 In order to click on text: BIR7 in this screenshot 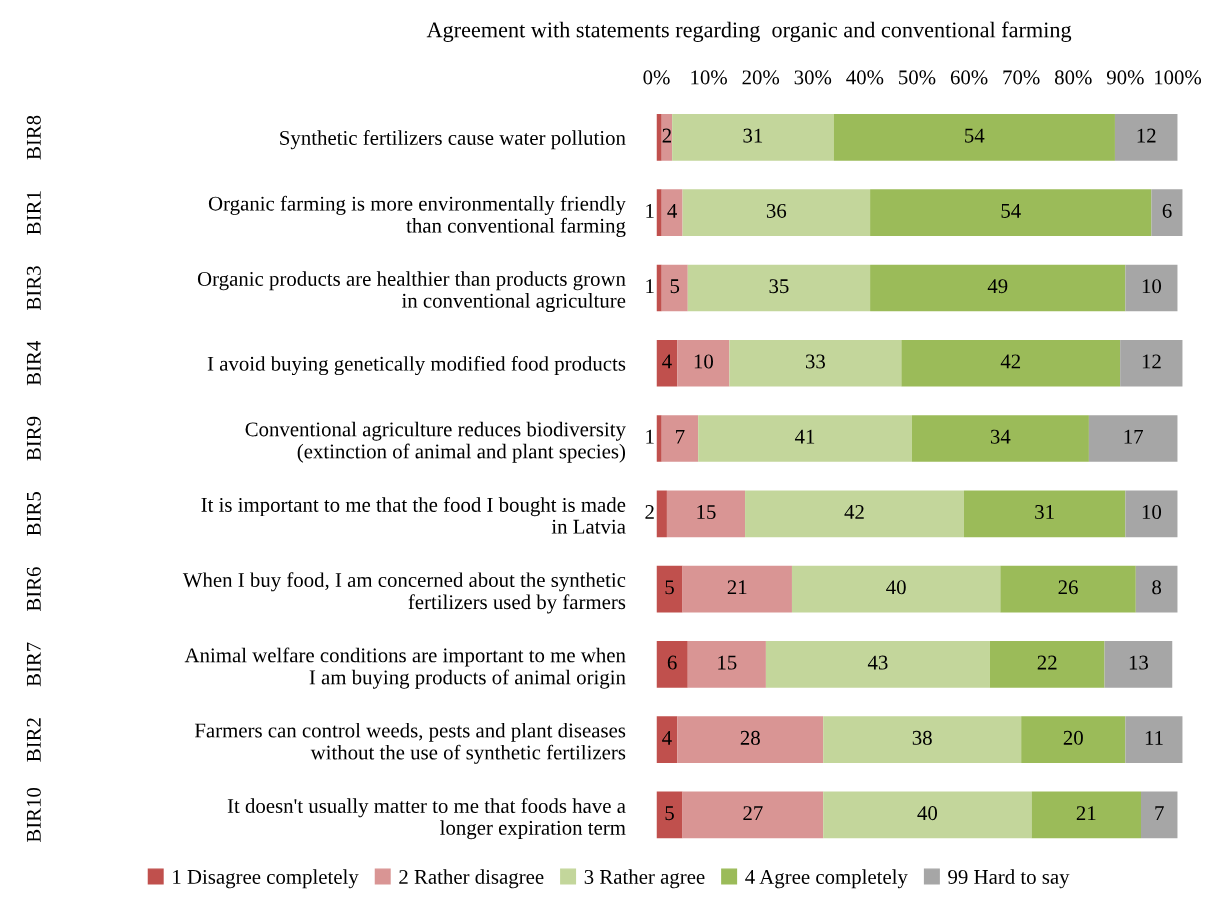, I will do `click(33, 664)`.